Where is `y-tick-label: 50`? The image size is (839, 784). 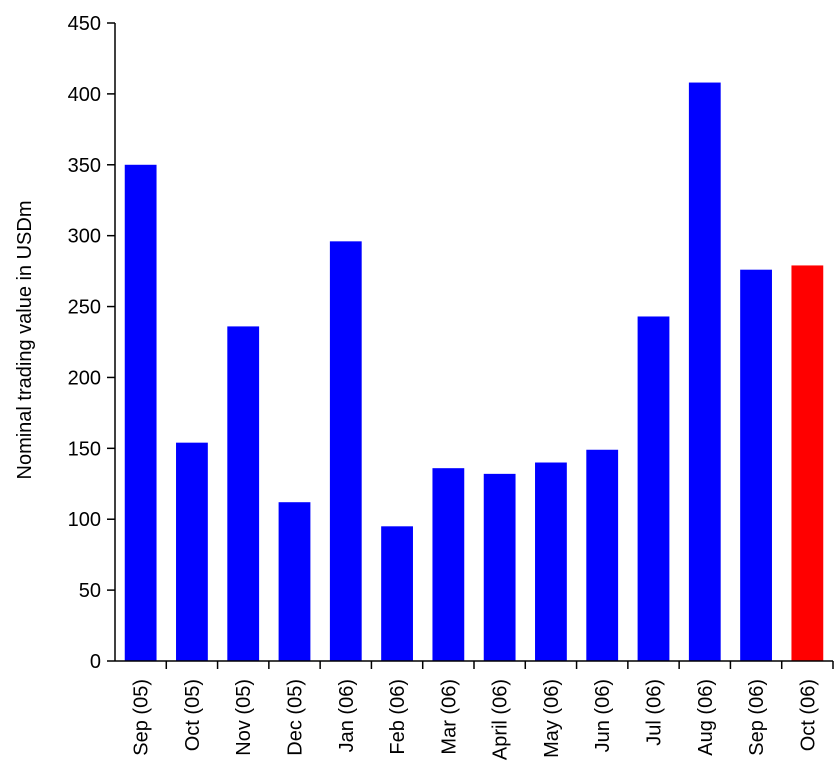 y-tick-label: 50 is located at coordinates (90, 591).